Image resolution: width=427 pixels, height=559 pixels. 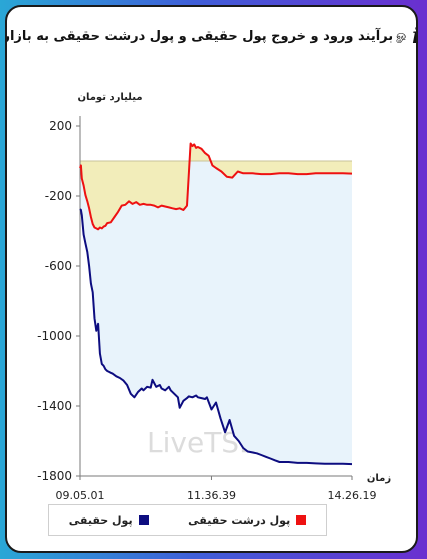 I want to click on y-tick-label: -1000, so click(x=54, y=336).